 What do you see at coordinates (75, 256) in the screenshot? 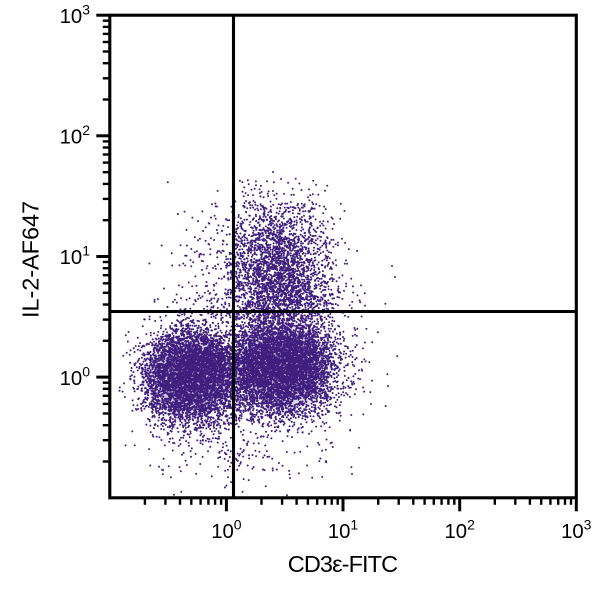
I see `svg-text: 10¹` at bounding box center [75, 256].